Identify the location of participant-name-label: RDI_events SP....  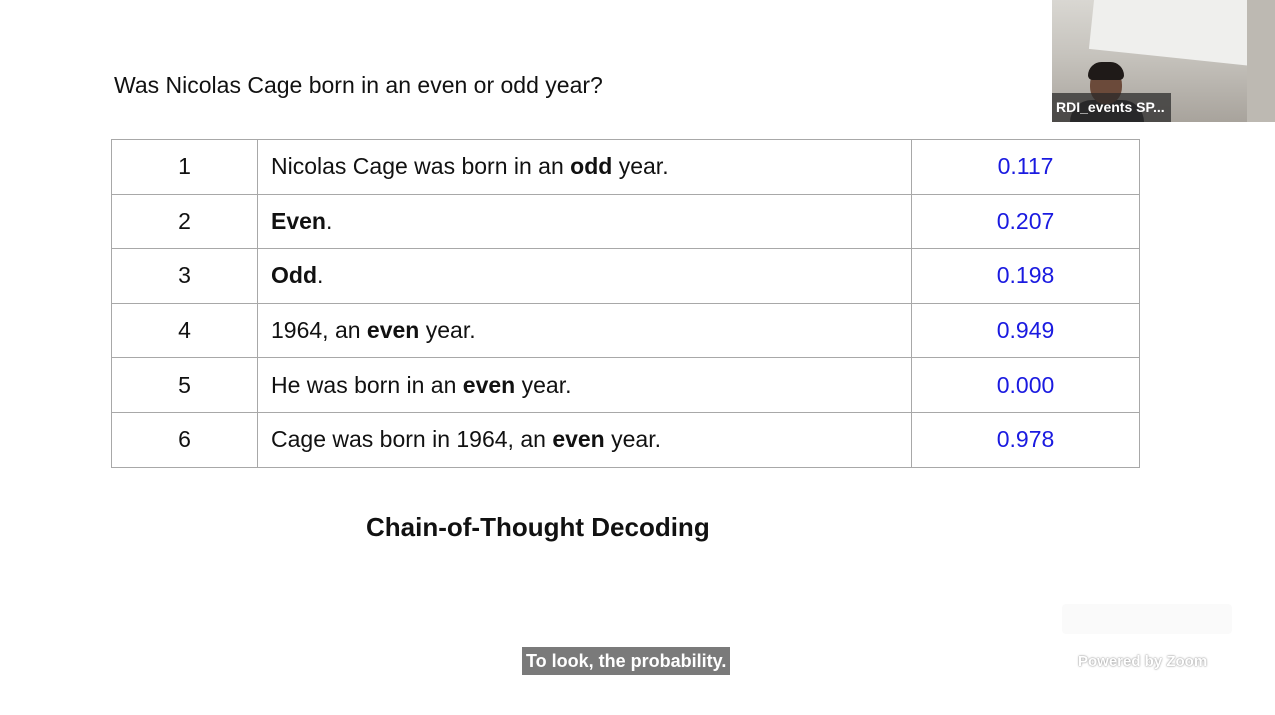
(1111, 107).